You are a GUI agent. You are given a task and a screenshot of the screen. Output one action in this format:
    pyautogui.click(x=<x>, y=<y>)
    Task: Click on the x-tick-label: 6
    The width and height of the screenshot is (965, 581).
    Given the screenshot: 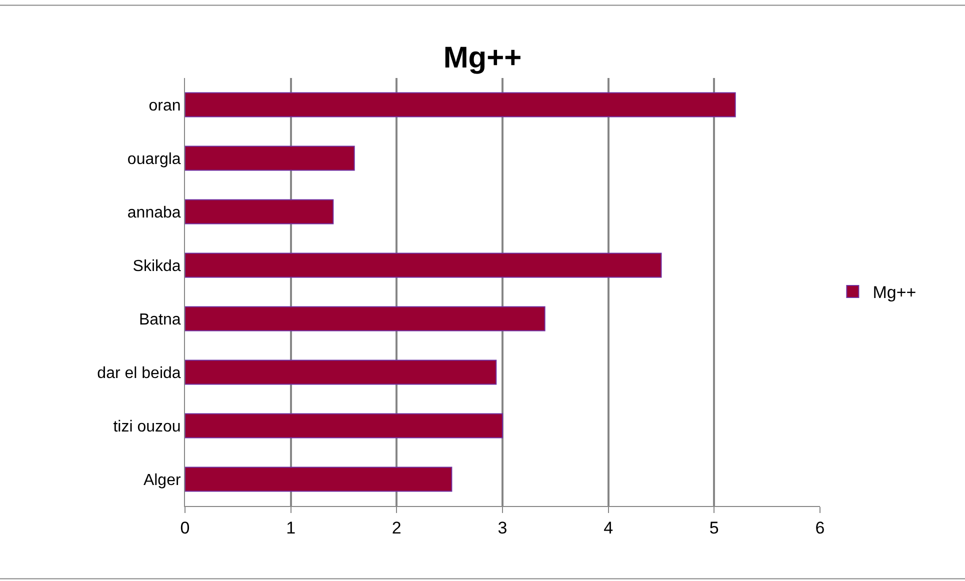 What is the action you would take?
    pyautogui.click(x=820, y=528)
    